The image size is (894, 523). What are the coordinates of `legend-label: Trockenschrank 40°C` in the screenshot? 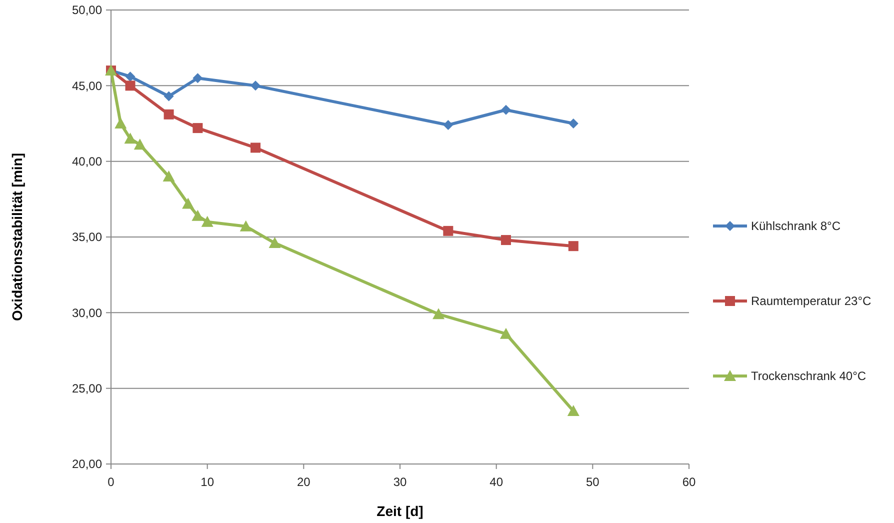 It's located at (808, 376).